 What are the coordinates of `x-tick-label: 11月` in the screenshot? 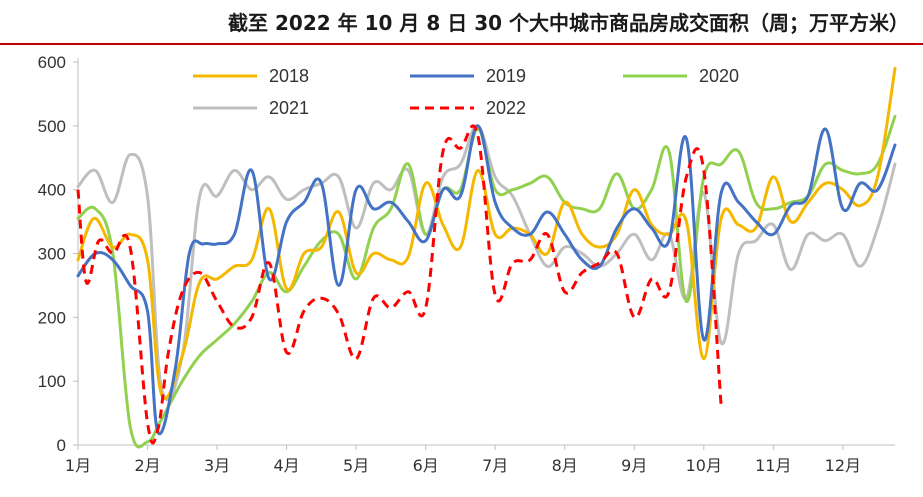 It's located at (773, 465).